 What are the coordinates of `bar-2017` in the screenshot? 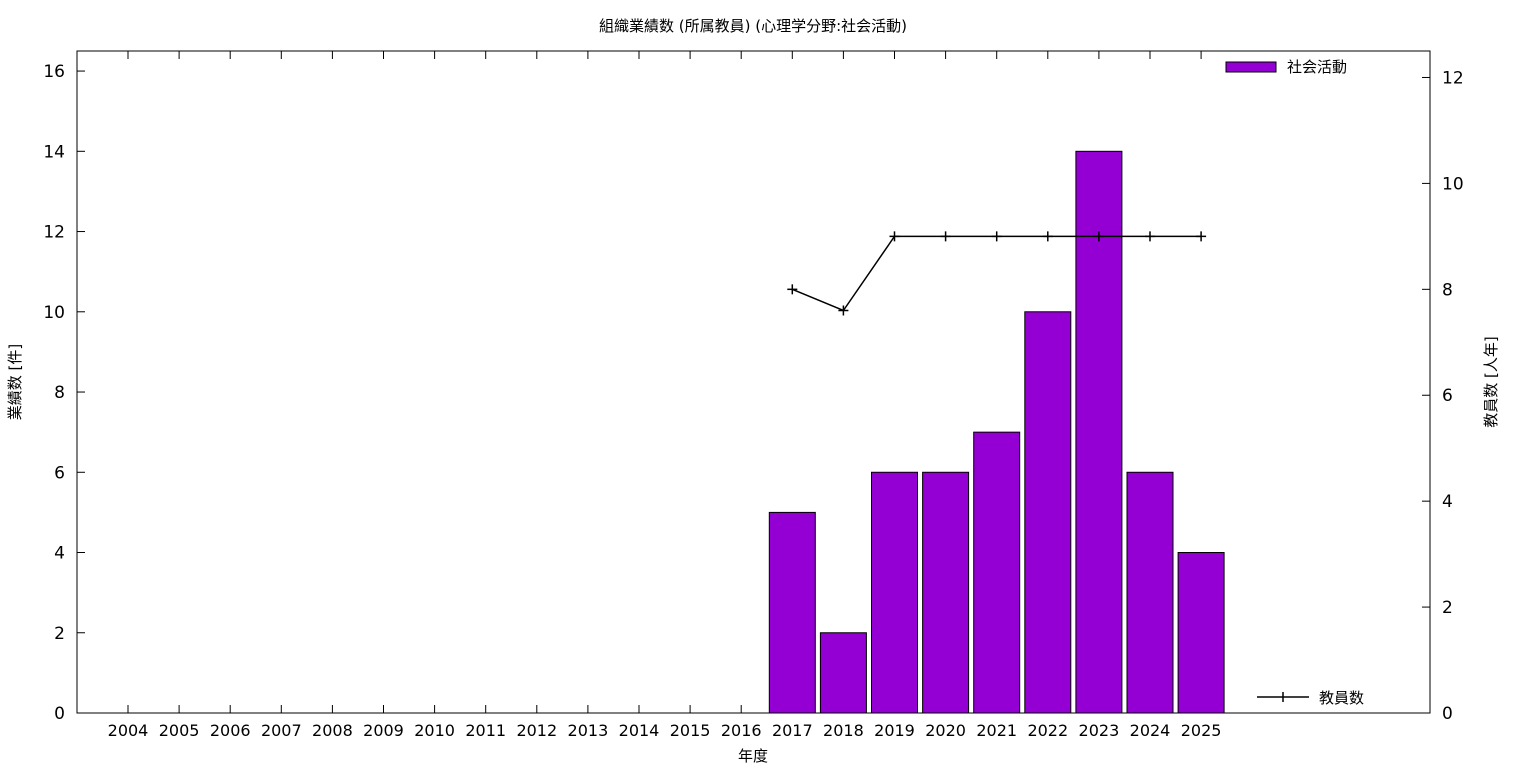 It's located at (792, 612).